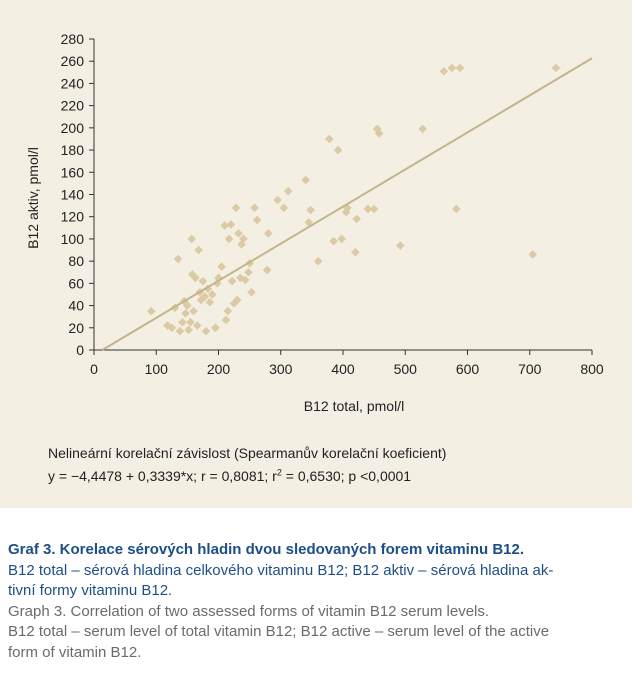  What do you see at coordinates (157, 369) in the screenshot?
I see `x-tick-label: 100` at bounding box center [157, 369].